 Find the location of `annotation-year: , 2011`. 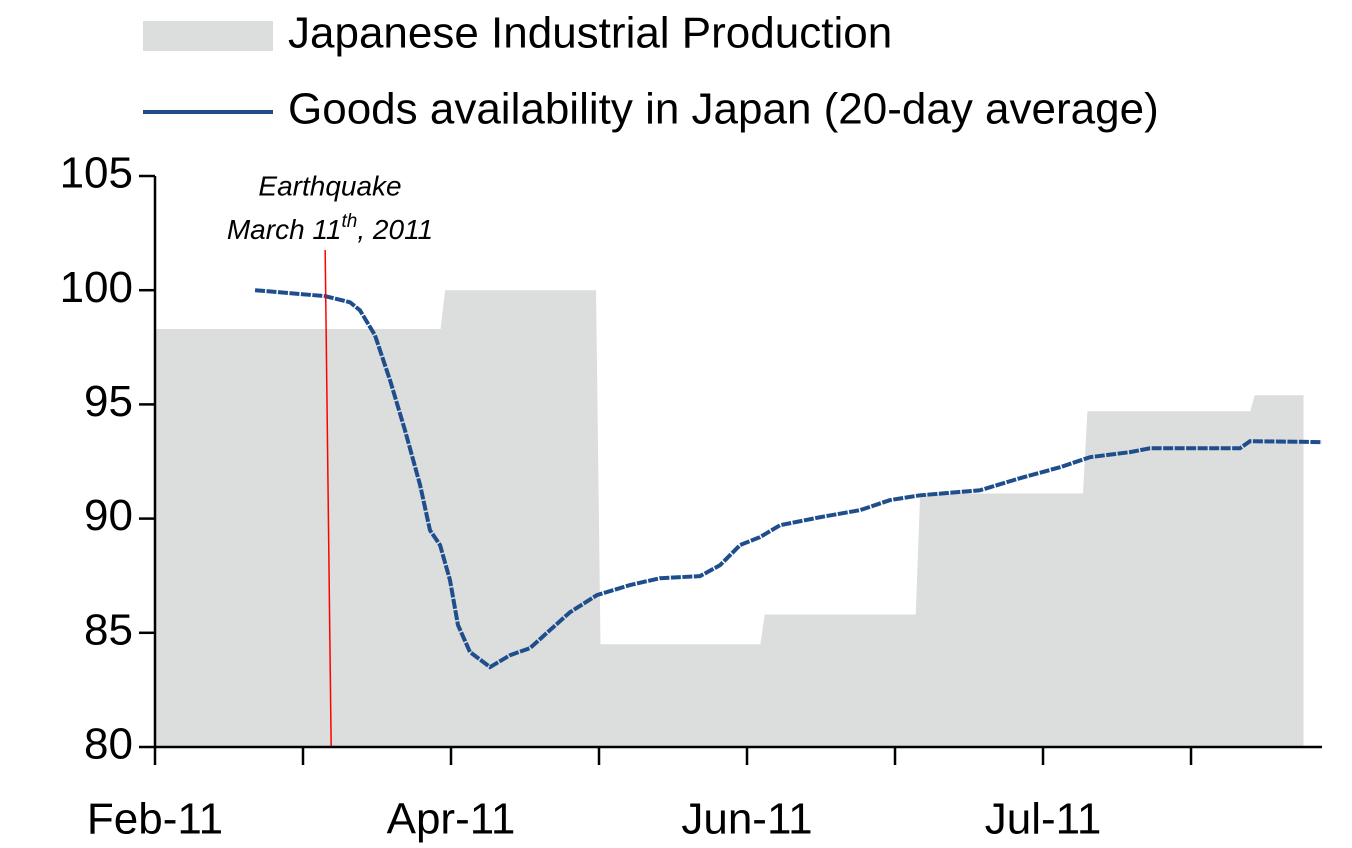

annotation-year: , 2011 is located at coordinates (395, 229).